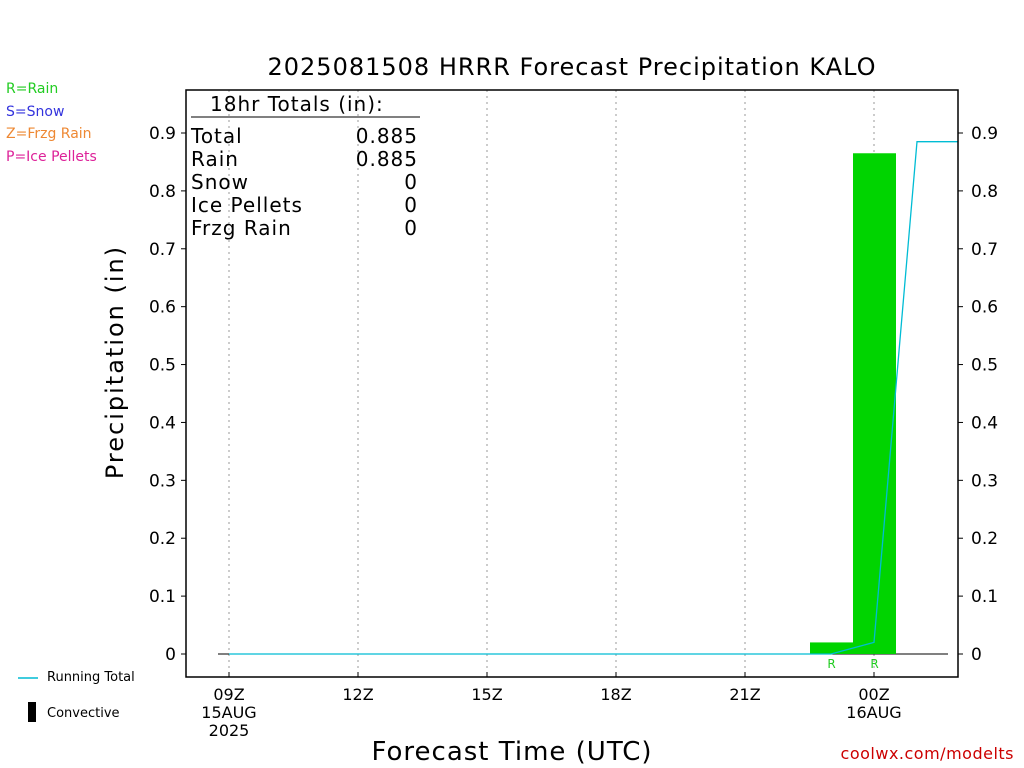  Describe the element at coordinates (162, 423) in the screenshot. I see `y-tick-label-left: 0.4` at that location.